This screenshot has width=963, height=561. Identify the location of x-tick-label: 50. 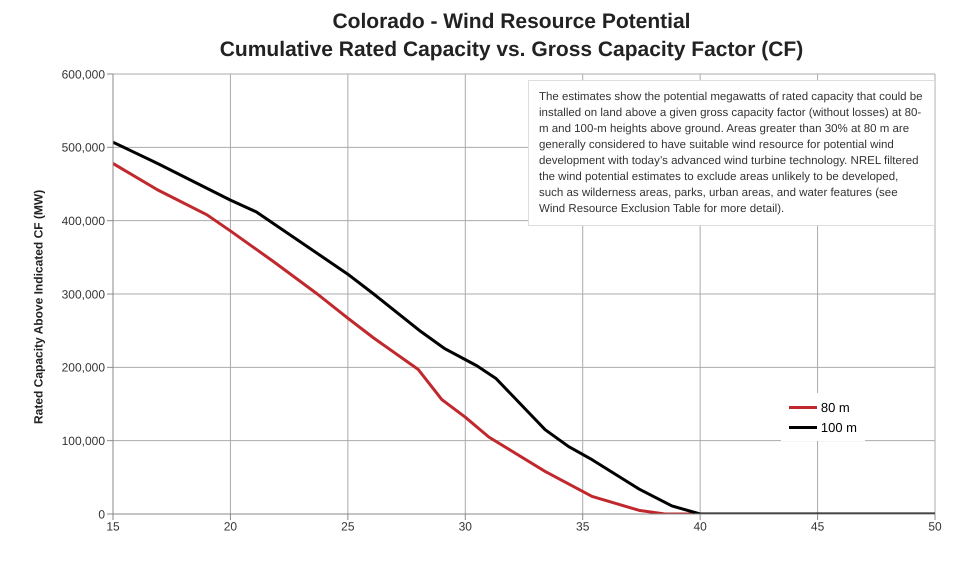
(935, 527).